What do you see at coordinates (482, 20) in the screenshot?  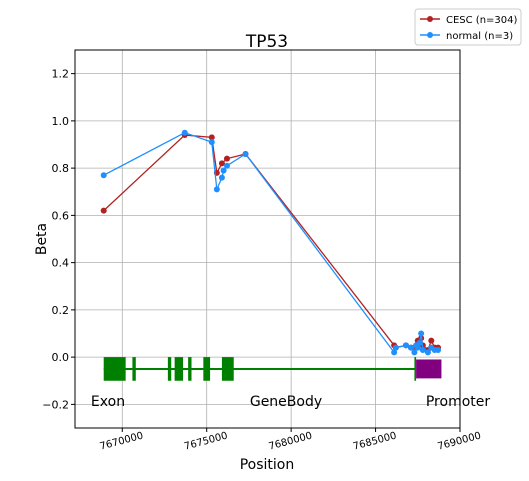 I see `legend-label-cesc: CESC (n=304)` at bounding box center [482, 20].